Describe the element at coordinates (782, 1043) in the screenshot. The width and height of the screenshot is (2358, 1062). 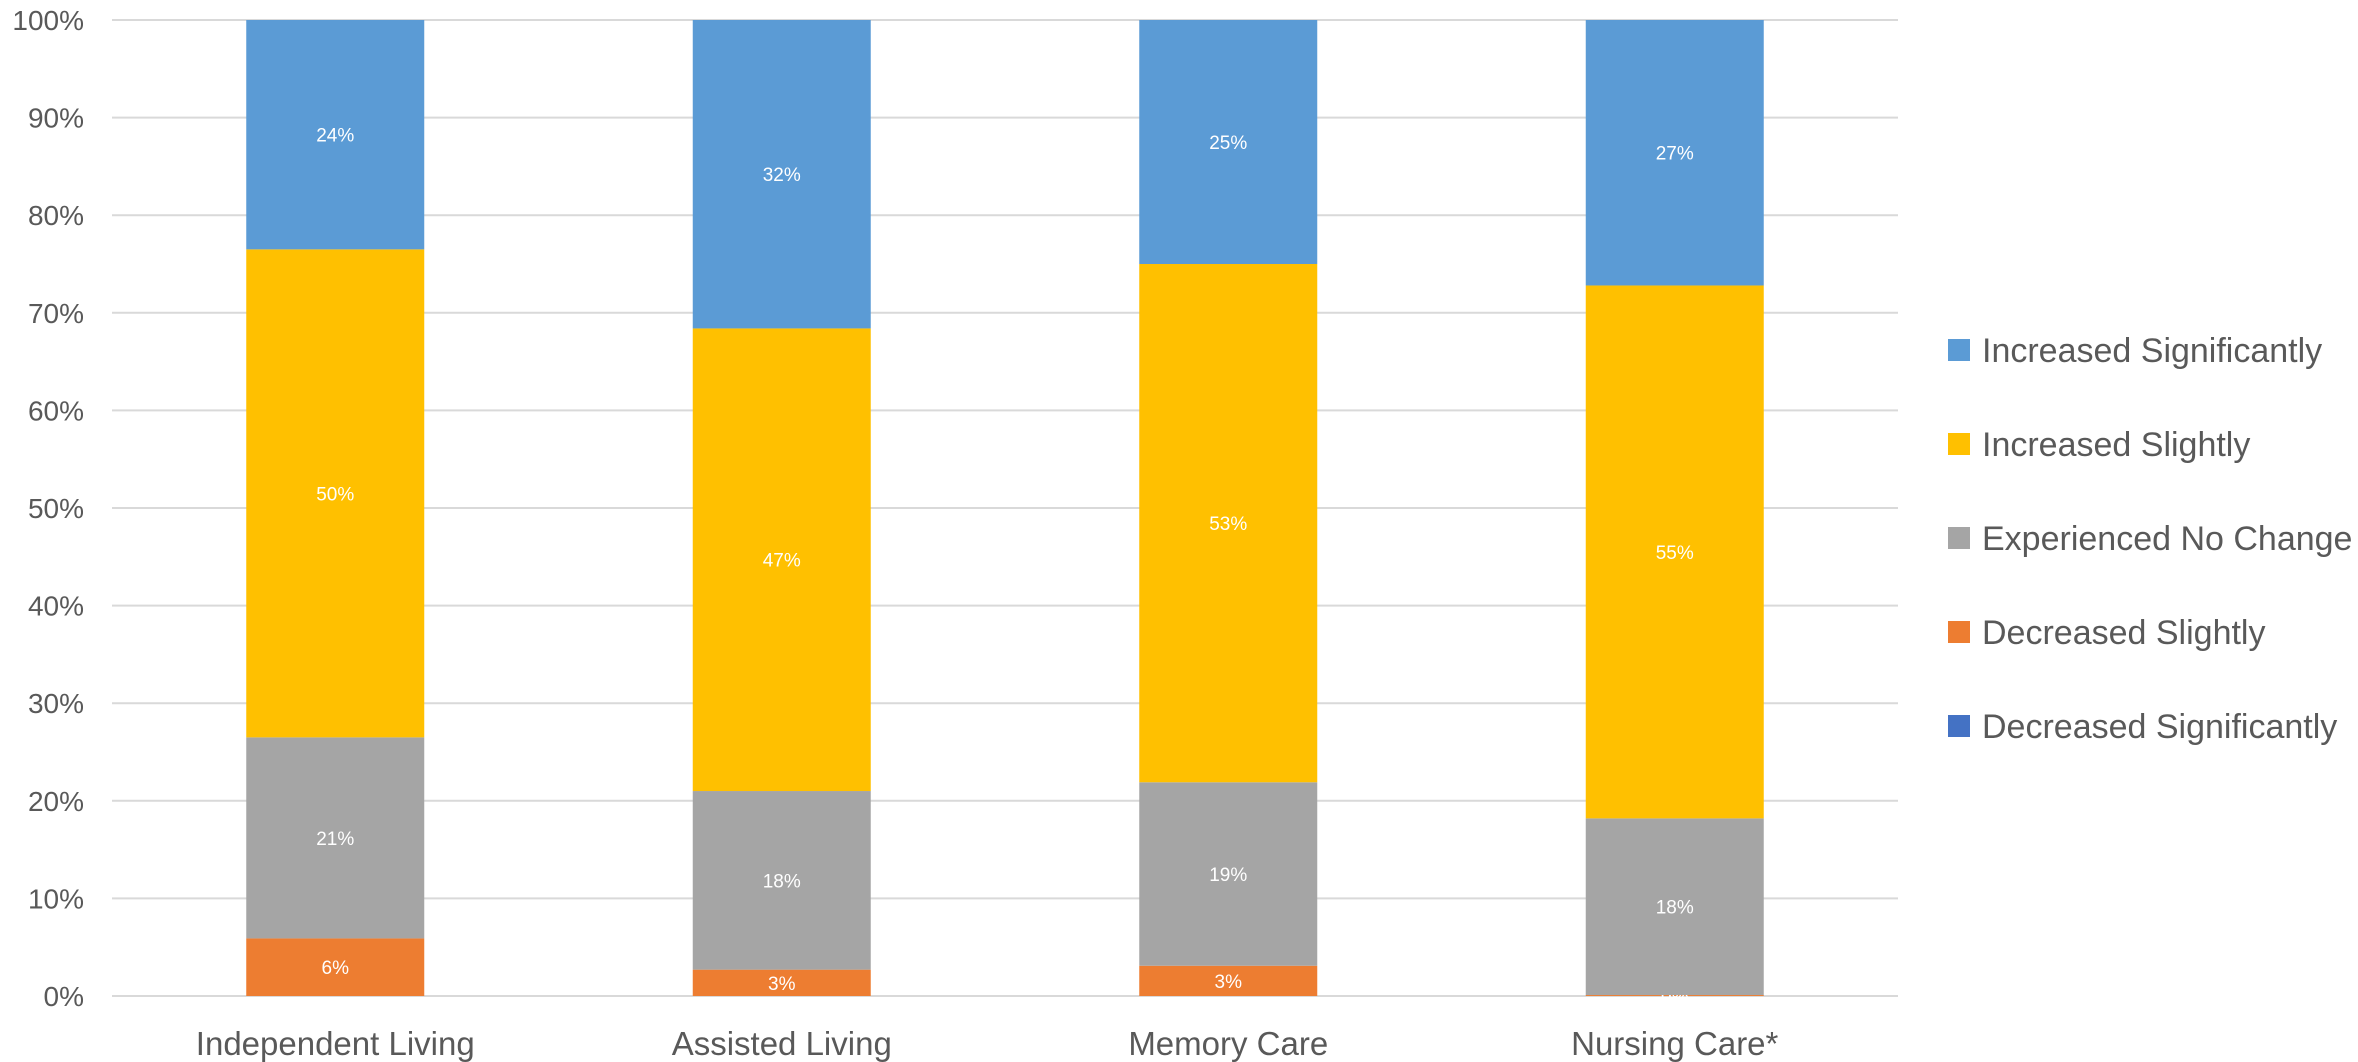
I see `x-category-label: Assisted Living` at that location.